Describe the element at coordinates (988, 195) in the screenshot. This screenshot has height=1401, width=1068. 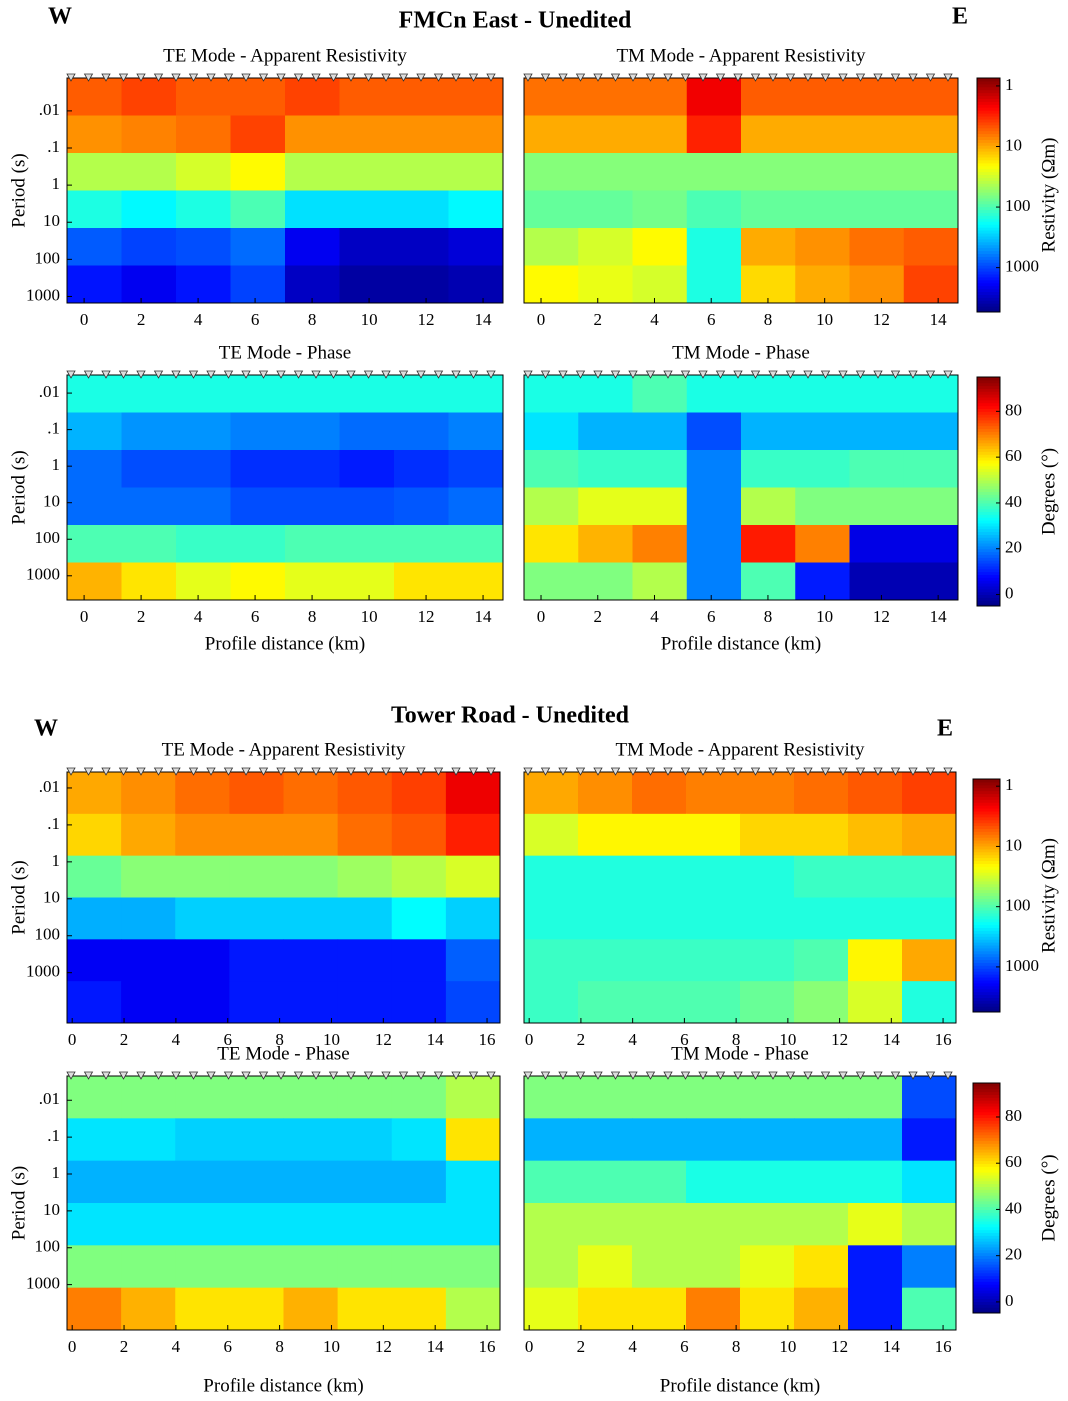
I see `colorbar-frame` at that location.